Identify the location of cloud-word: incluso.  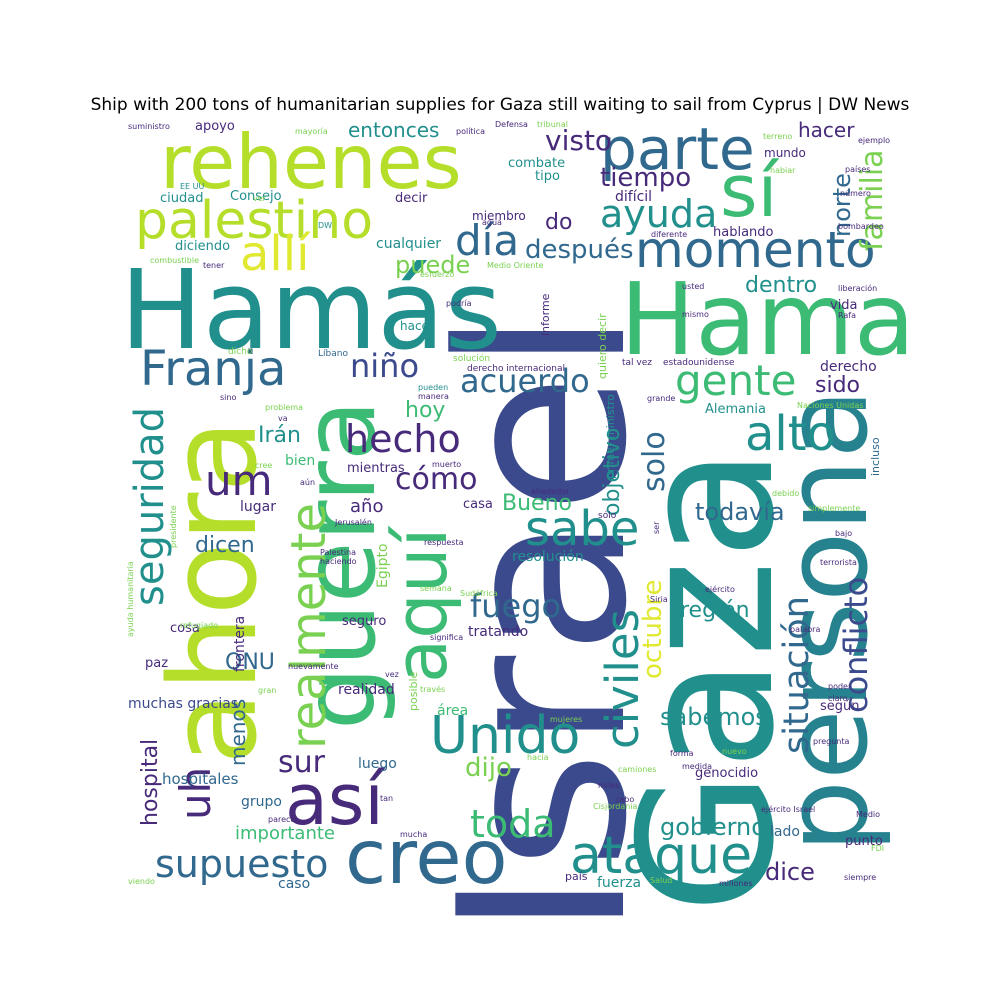
(875, 457).